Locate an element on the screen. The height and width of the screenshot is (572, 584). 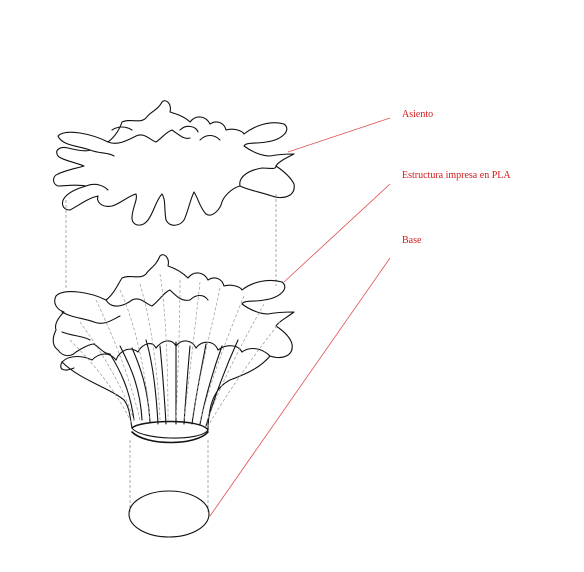
structure-label: Estructura impresa en PLA is located at coordinates (456, 175).